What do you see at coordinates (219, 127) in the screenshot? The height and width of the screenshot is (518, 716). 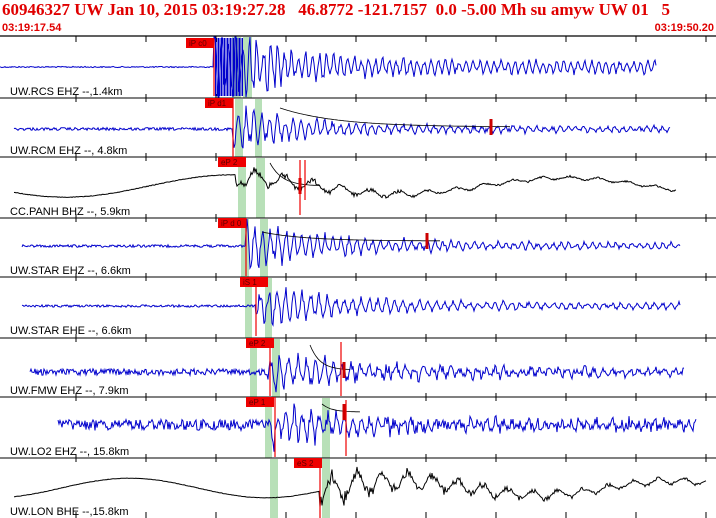 I see `phase-pick: iP d1` at bounding box center [219, 127].